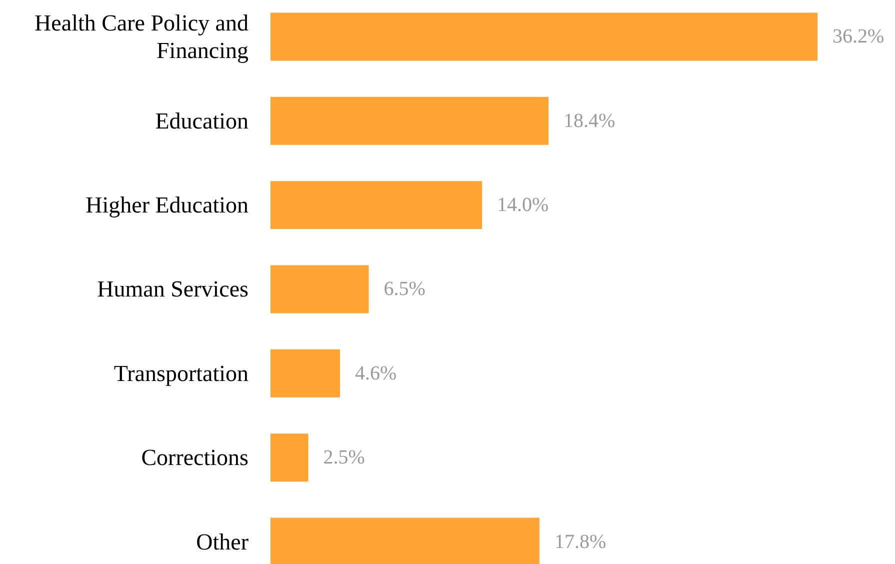  I want to click on y-tick-label: Transportation, so click(181, 373).